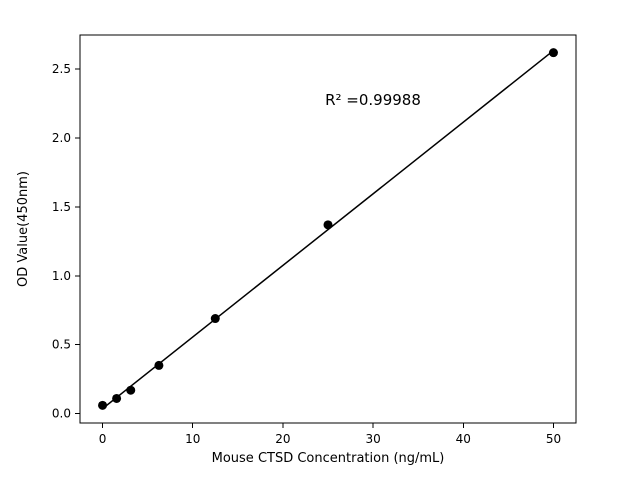 Image resolution: width=640 pixels, height=480 pixels. I want to click on x-tick-label: 30, so click(372, 439).